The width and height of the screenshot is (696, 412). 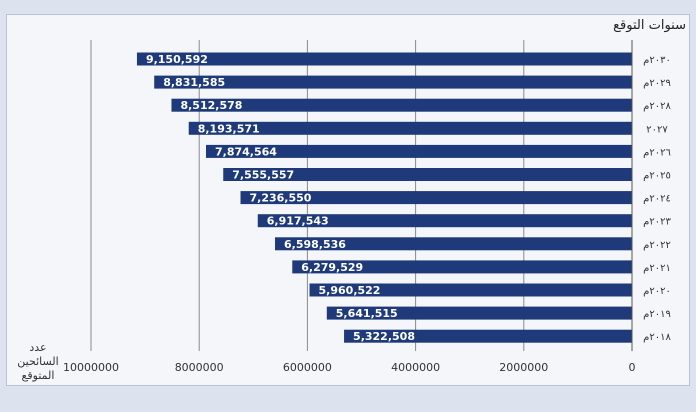 What do you see at coordinates (649, 25) in the screenshot?
I see `chart-title: سنوات التوقع` at bounding box center [649, 25].